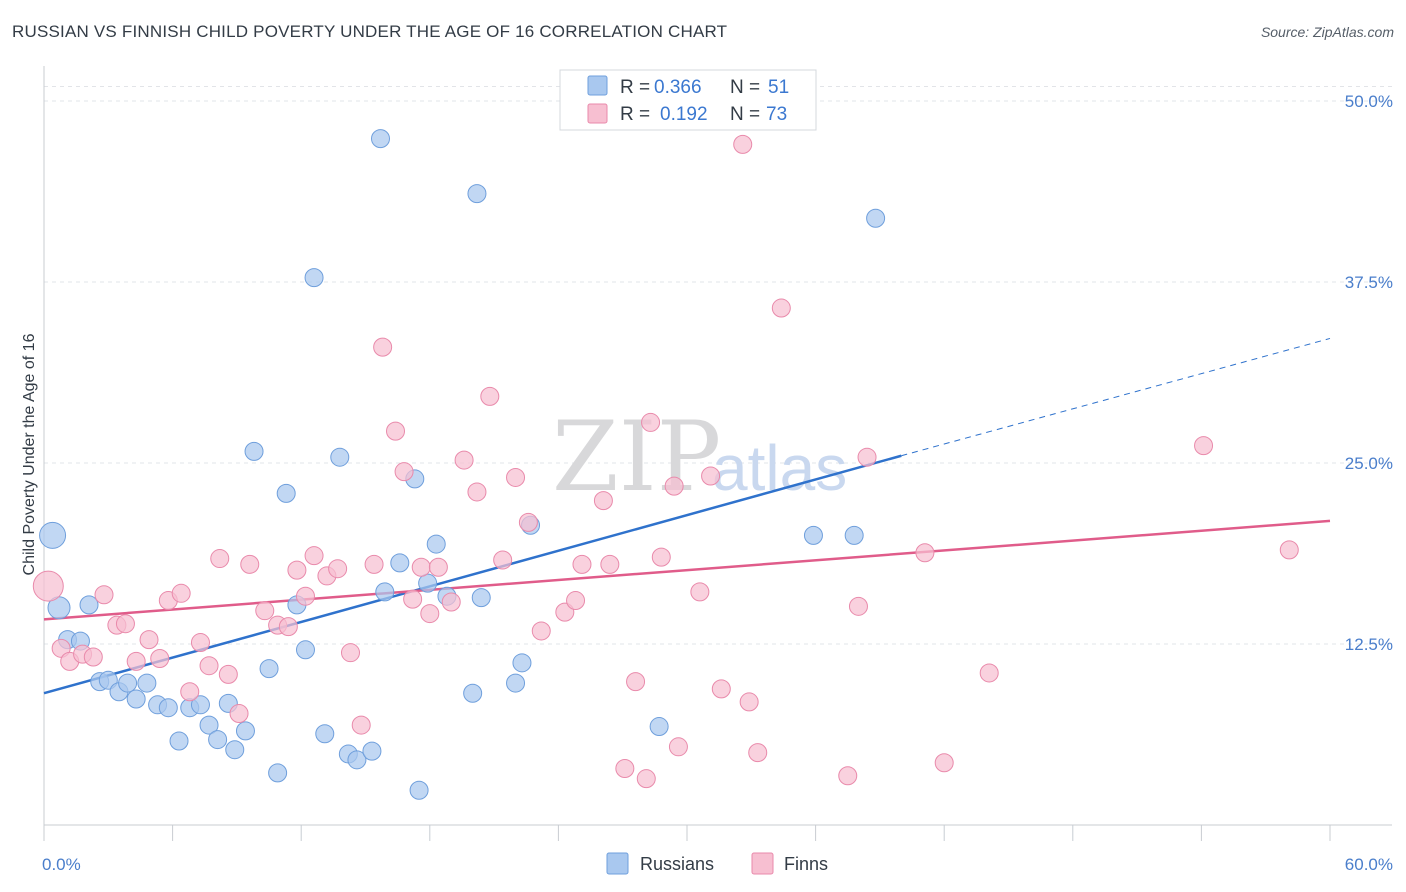 The image size is (1406, 892). Describe the element at coordinates (1369, 864) in the screenshot. I see `x-tick-label: 60.0%` at that location.